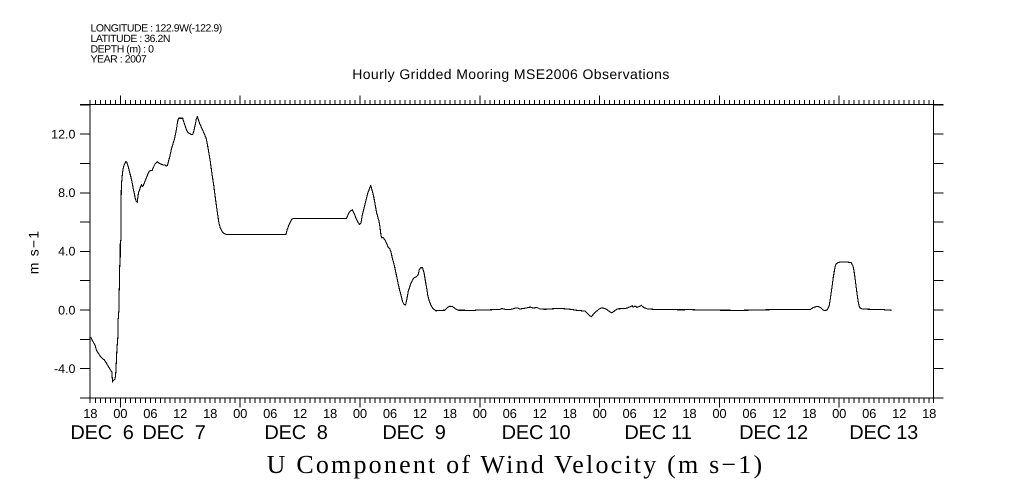 This screenshot has height=504, width=1009. Describe the element at coordinates (657, 433) in the screenshot. I see `svg-text: DEC 11` at that location.